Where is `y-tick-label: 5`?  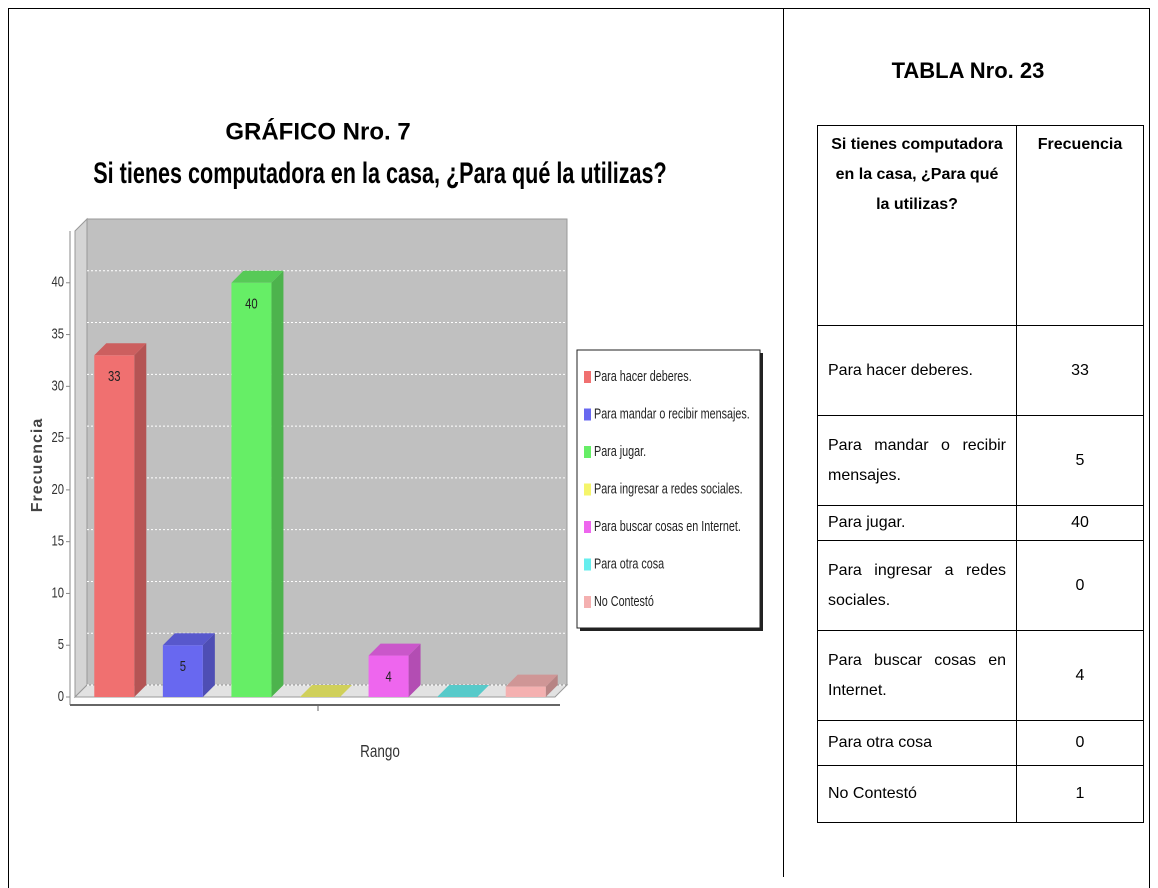 y-tick-label: 5 is located at coordinates (61, 644).